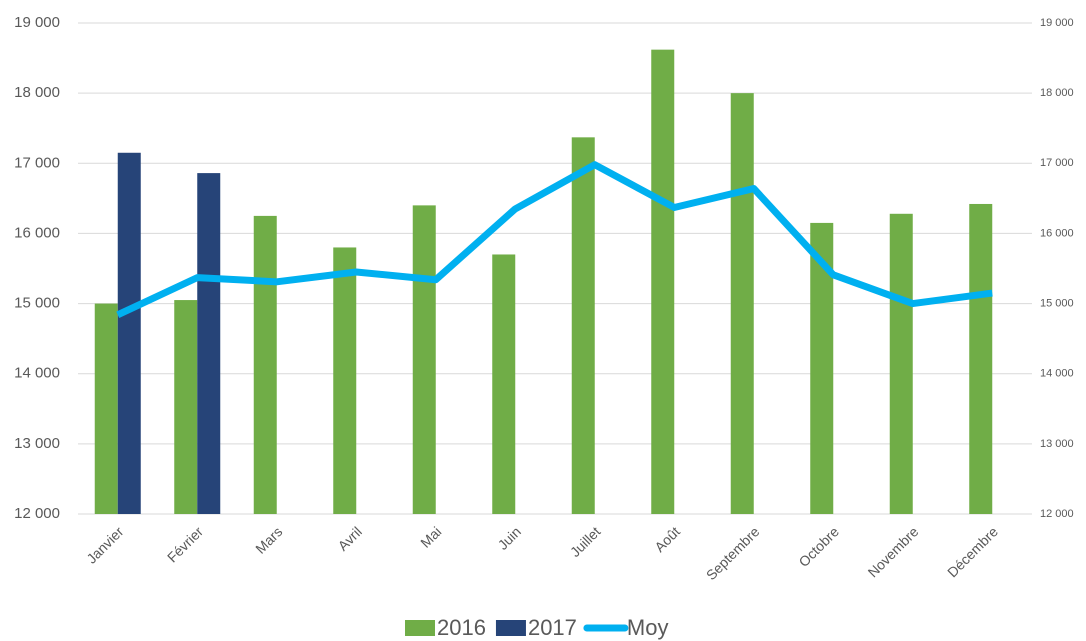 Image resolution: width=1086 pixels, height=641 pixels. I want to click on x-tick-label: Novembre, so click(893, 551).